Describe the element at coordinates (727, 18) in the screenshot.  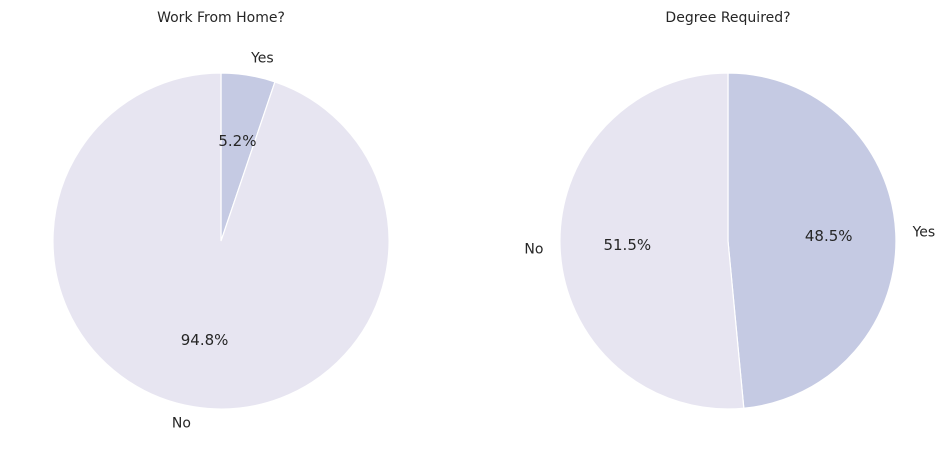
I see `chart-title: Degree Required?` at that location.